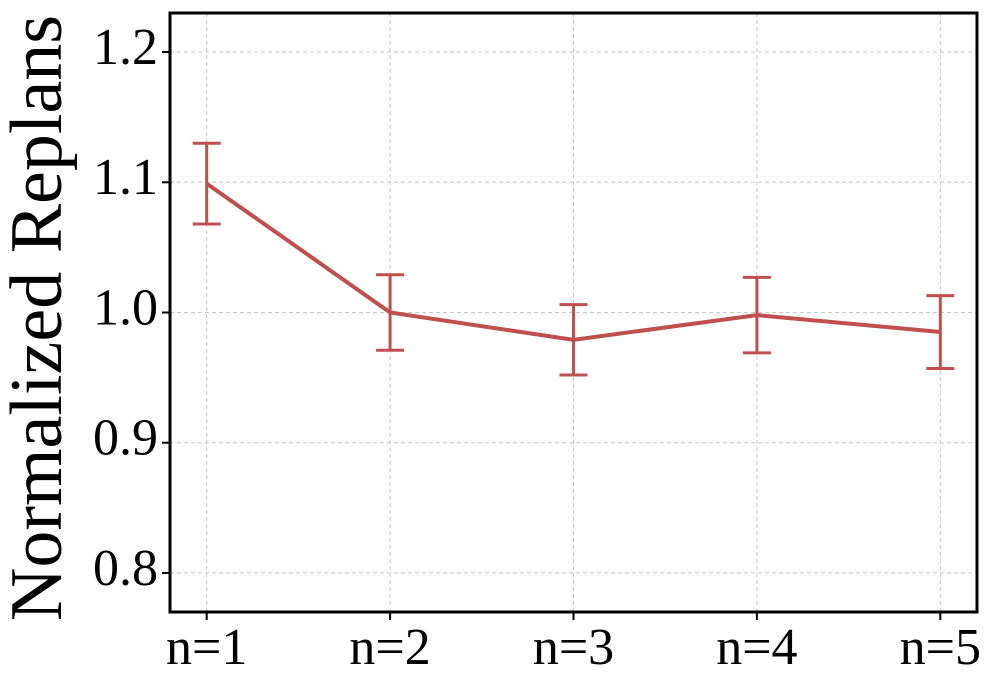 Image resolution: width=996 pixels, height=695 pixels. Describe the element at coordinates (125, 177) in the screenshot. I see `y-tick-label: 1.1` at that location.